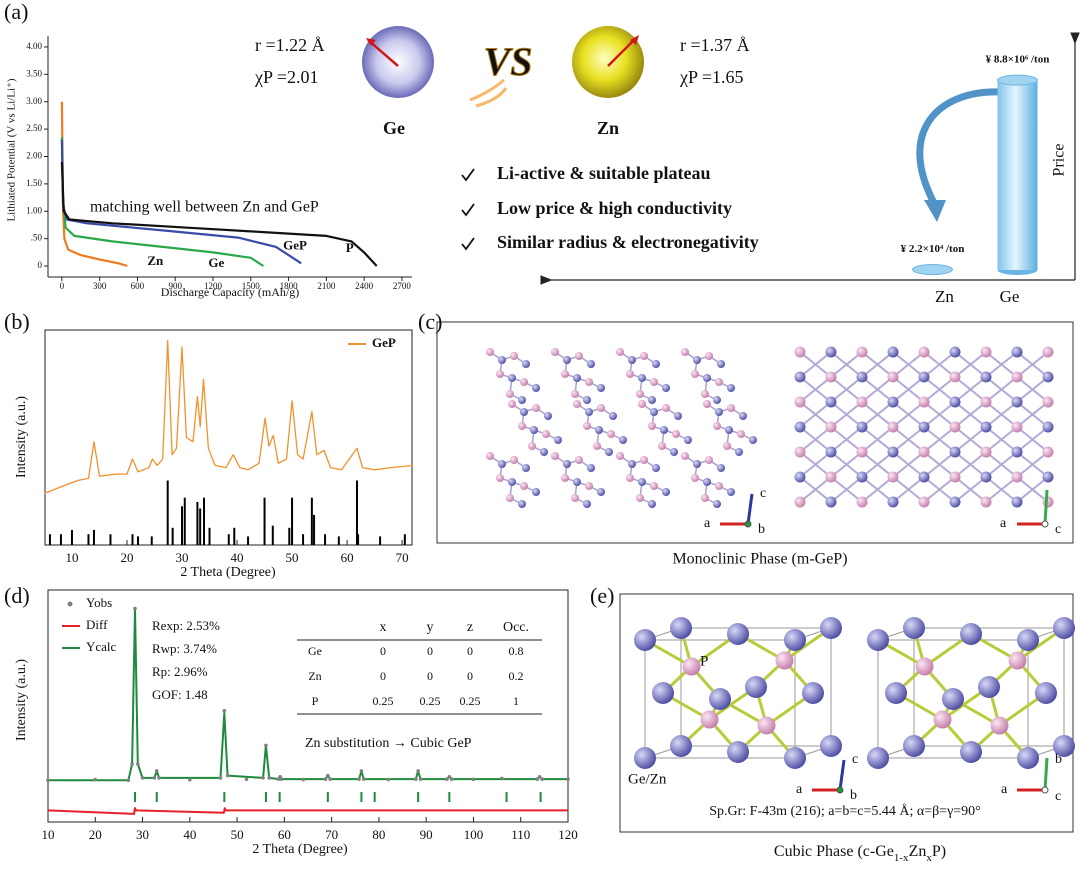 This screenshot has width=1080, height=878. What do you see at coordinates (608, 62) in the screenshot?
I see `zn-atom` at bounding box center [608, 62].